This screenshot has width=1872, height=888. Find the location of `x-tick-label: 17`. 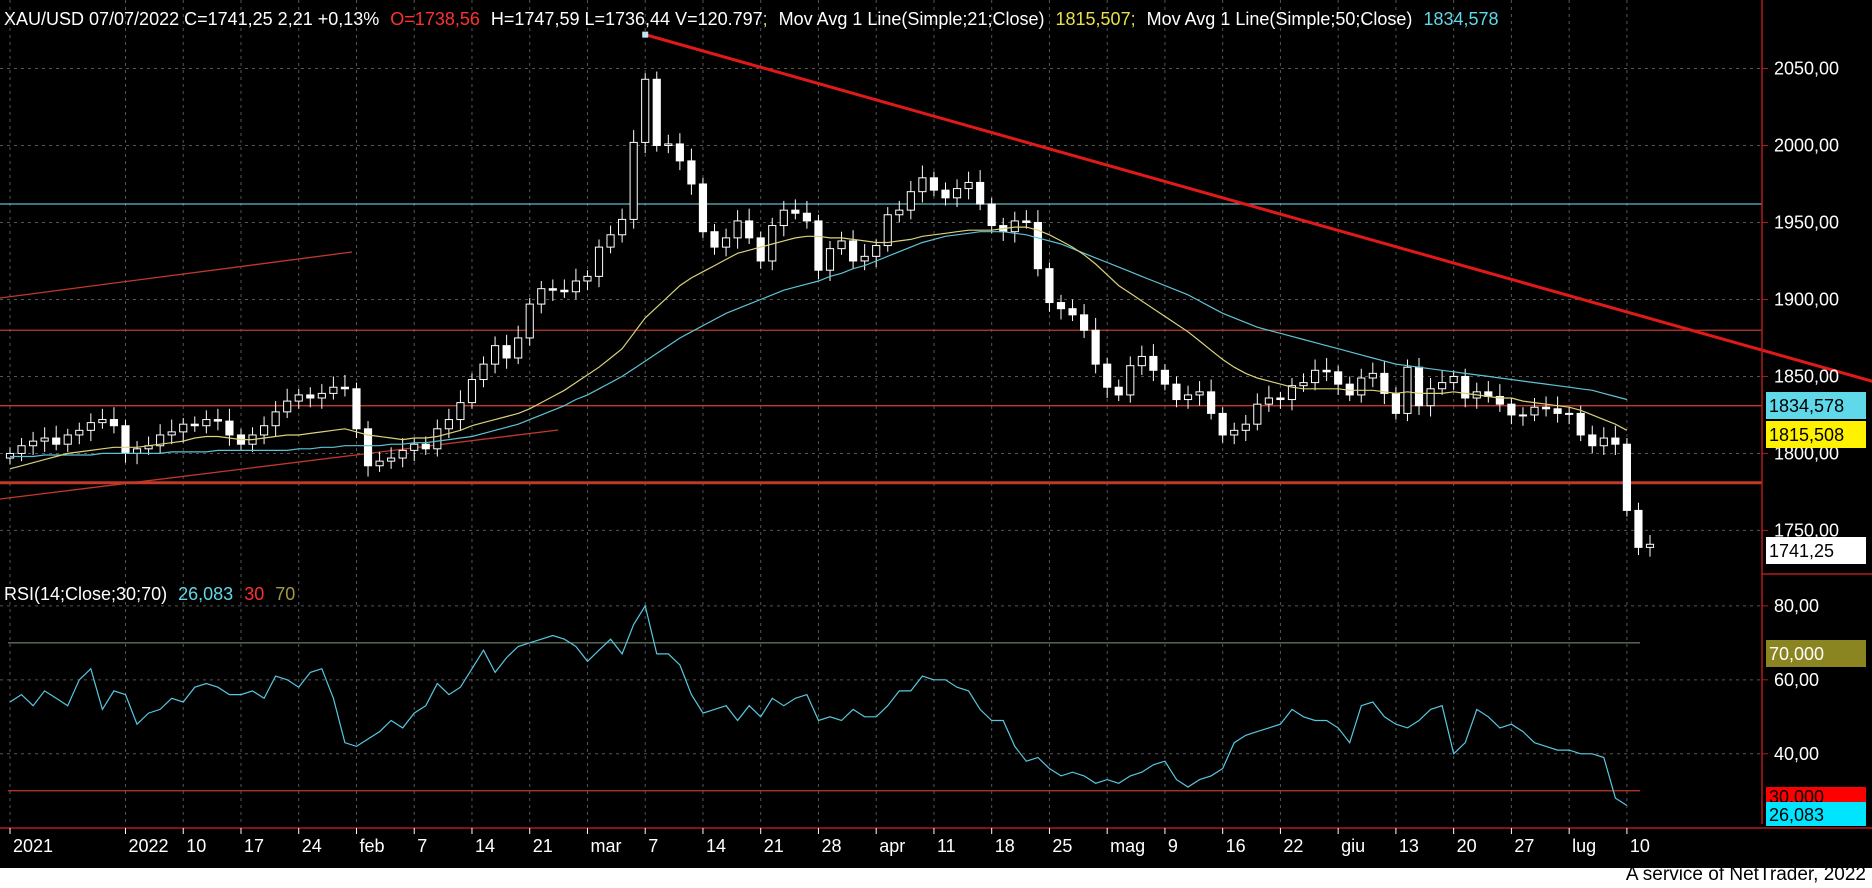

x-tick-label: 17 is located at coordinates (254, 846).